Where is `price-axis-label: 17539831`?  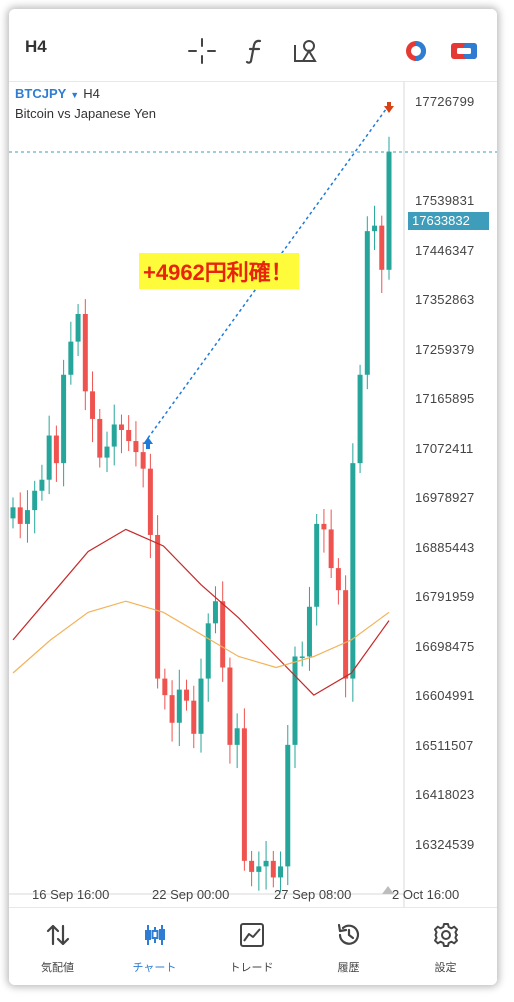 price-axis-label: 17539831 is located at coordinates (445, 200).